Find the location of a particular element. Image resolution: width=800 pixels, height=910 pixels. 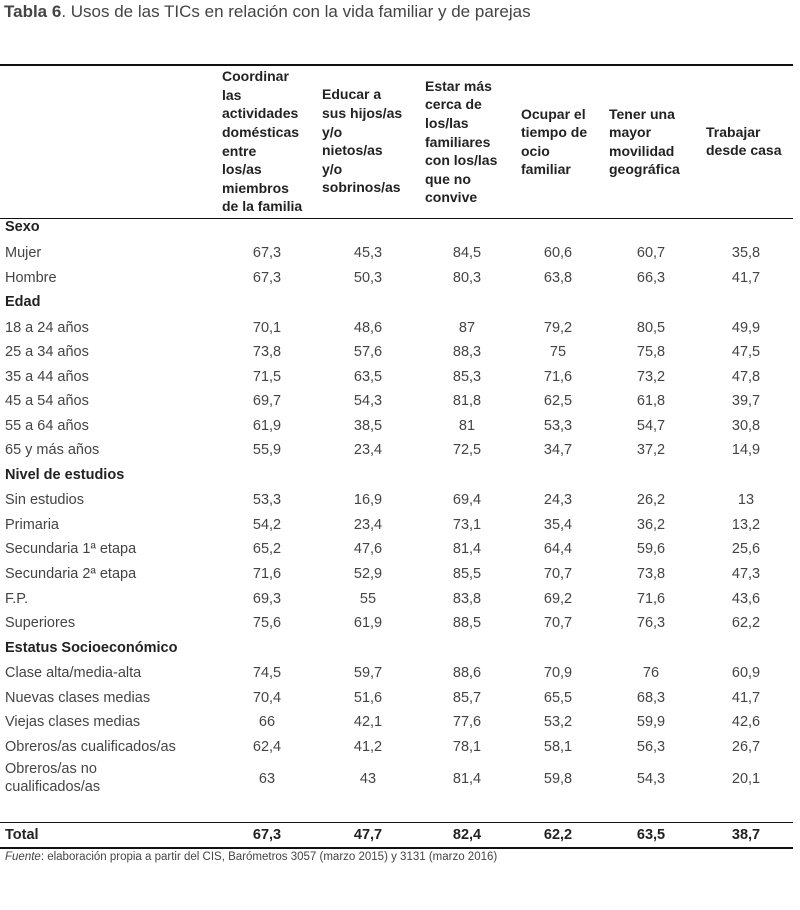

row-label: Sin estudios is located at coordinates (44, 500).